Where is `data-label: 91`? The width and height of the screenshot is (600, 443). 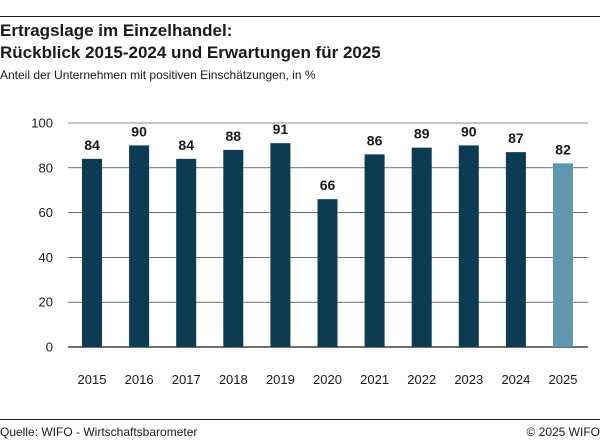 data-label: 91 is located at coordinates (281, 129).